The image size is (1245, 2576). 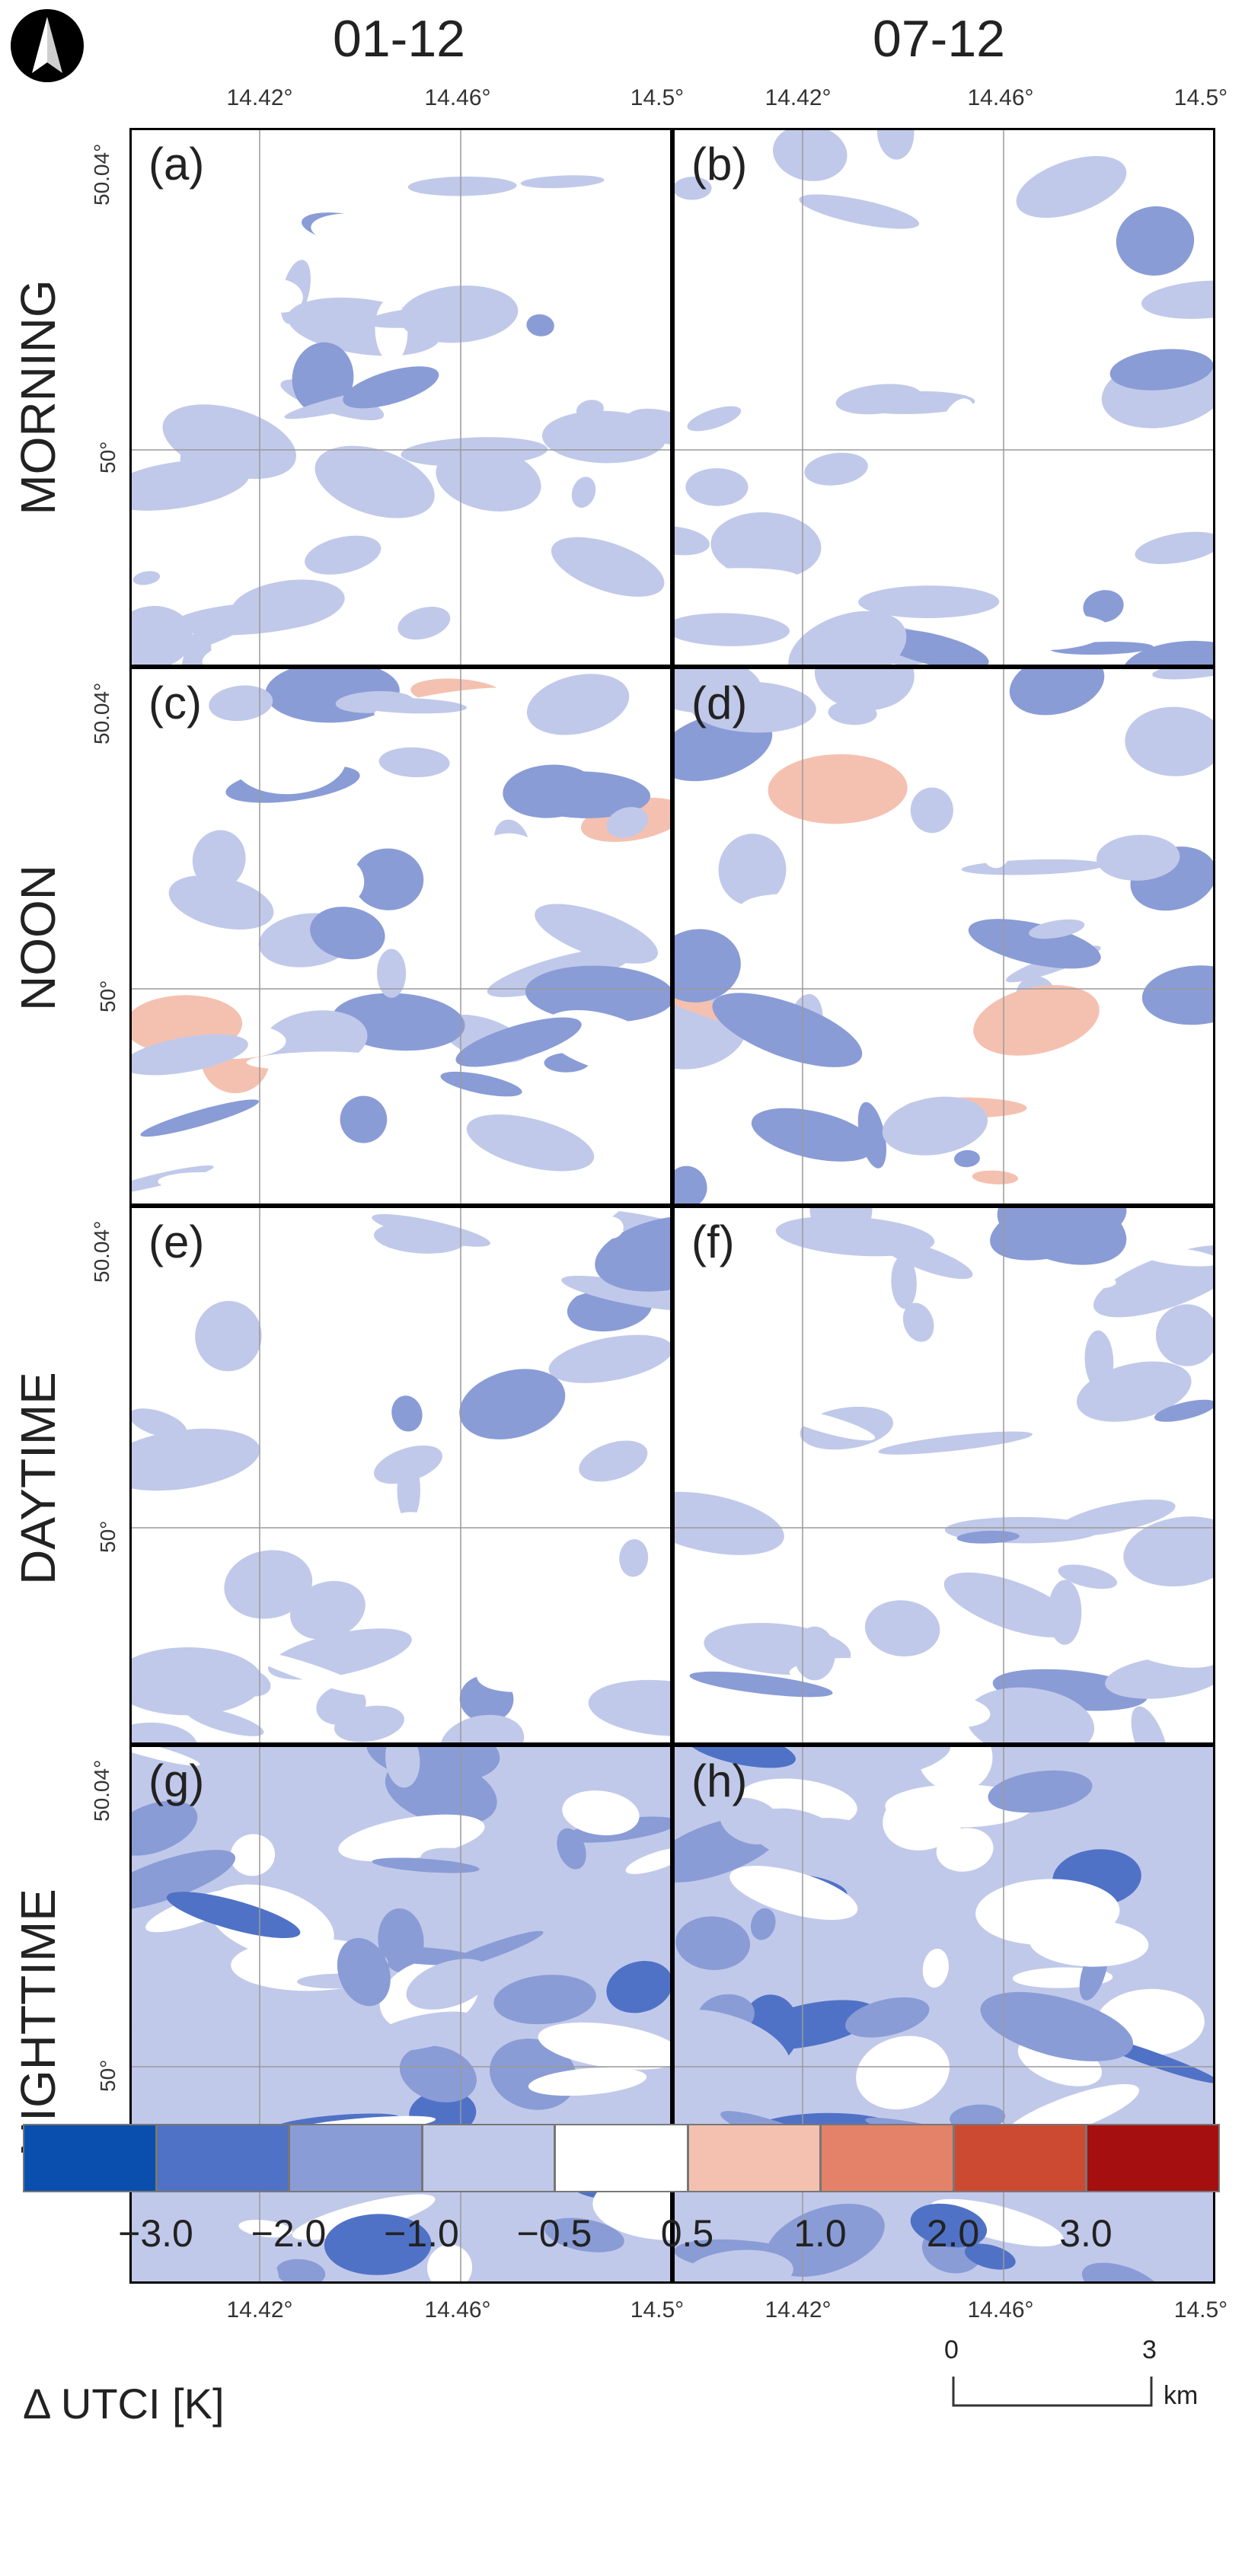 I want to click on legend-tick-label: −1.0, so click(x=421, y=2233).